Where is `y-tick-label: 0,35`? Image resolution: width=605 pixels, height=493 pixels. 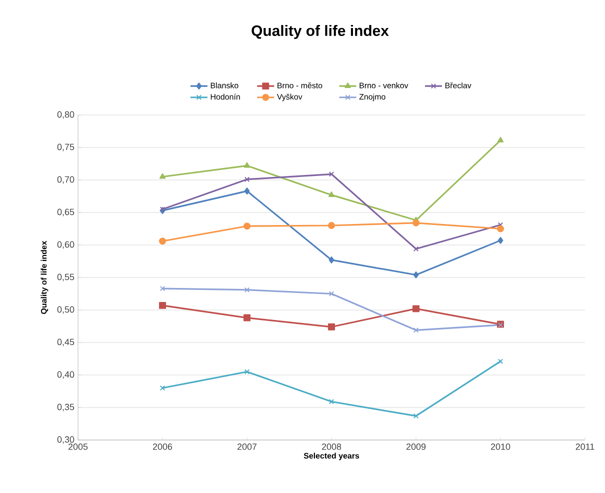 y-tick-label: 0,35 is located at coordinates (65, 408).